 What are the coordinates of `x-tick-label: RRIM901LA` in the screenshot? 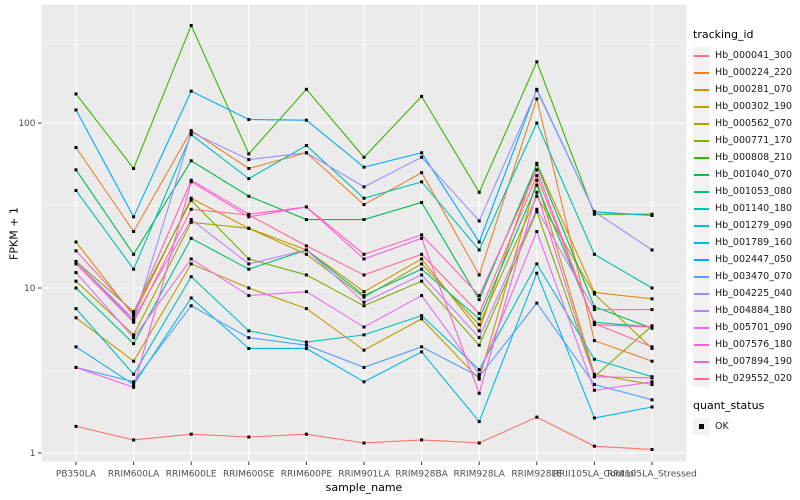 It's located at (364, 475).